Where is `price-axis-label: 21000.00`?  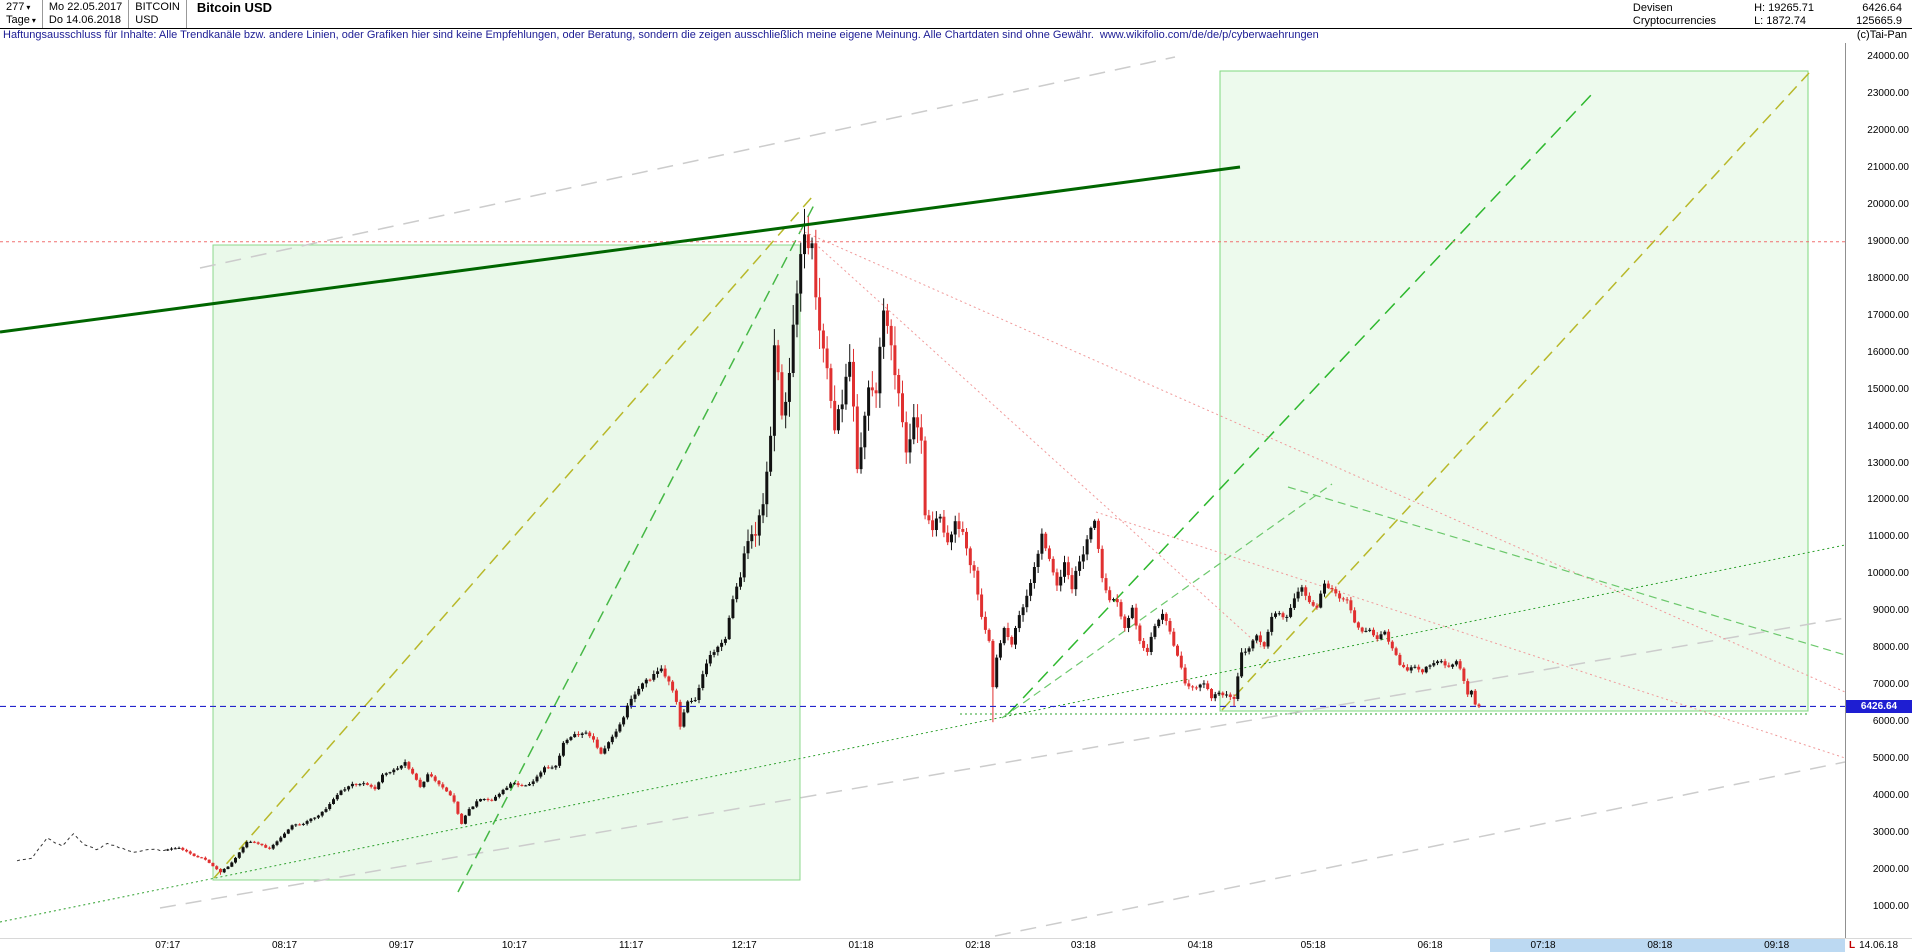
price-axis-label: 21000.00 is located at coordinates (1888, 167).